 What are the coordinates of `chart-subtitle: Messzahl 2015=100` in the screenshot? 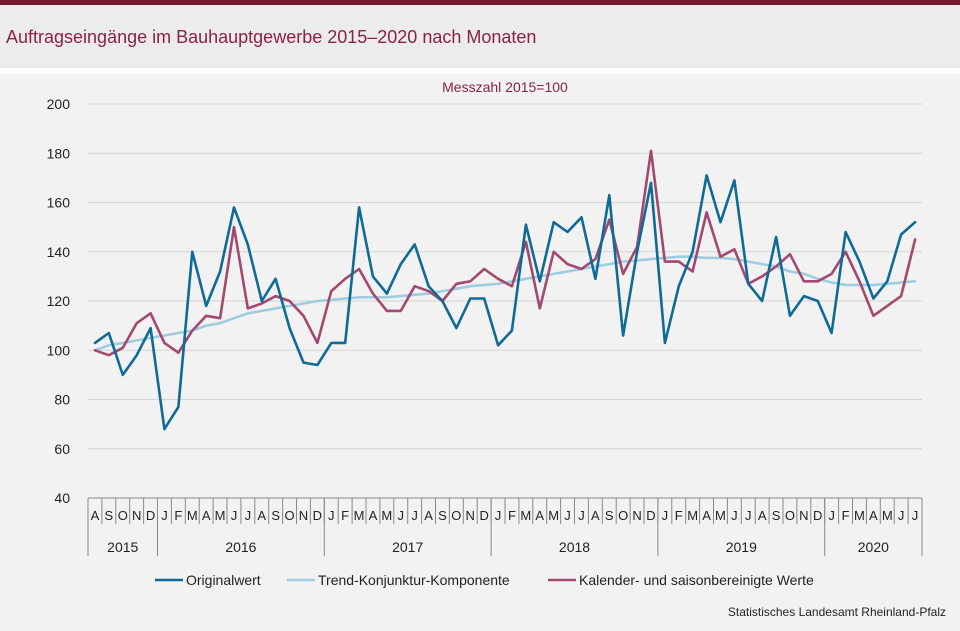 It's located at (505, 87).